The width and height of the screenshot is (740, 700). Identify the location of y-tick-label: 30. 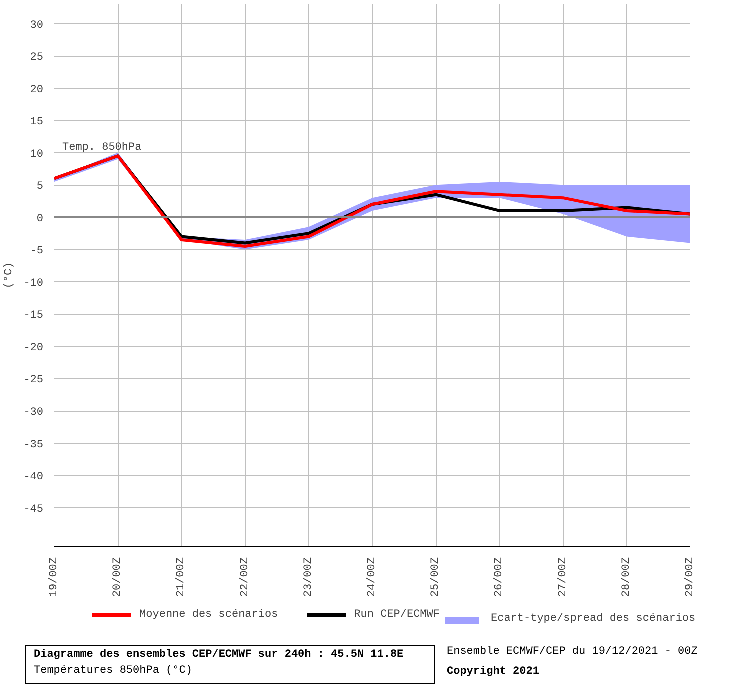
(37, 26).